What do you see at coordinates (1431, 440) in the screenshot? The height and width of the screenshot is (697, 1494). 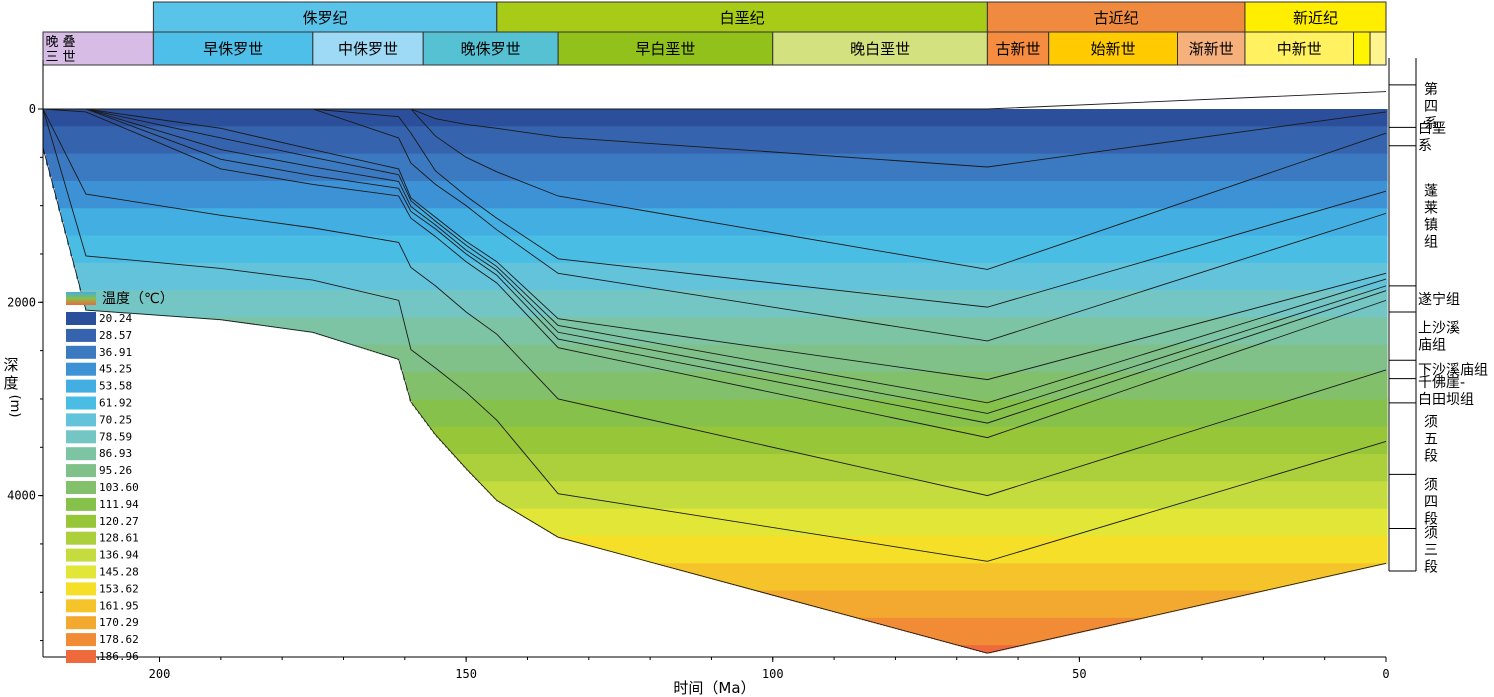 I see `strata-label: 五` at bounding box center [1431, 440].